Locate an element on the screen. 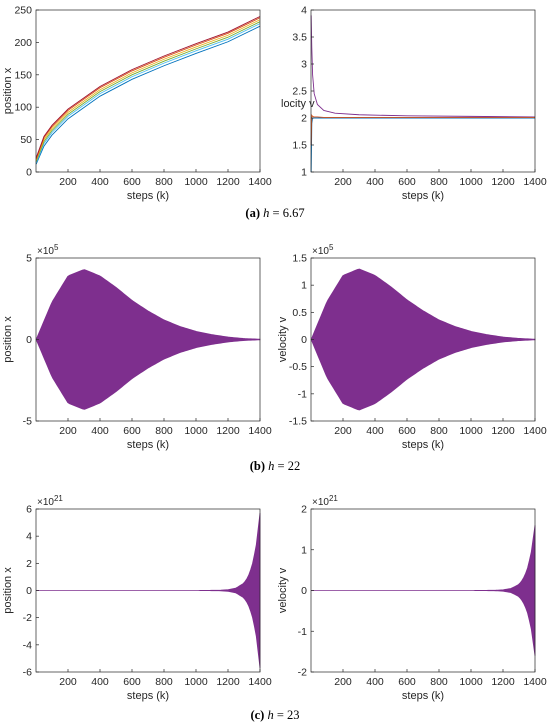 The image size is (550, 725). y-tick-label: 200 is located at coordinates (23, 43).